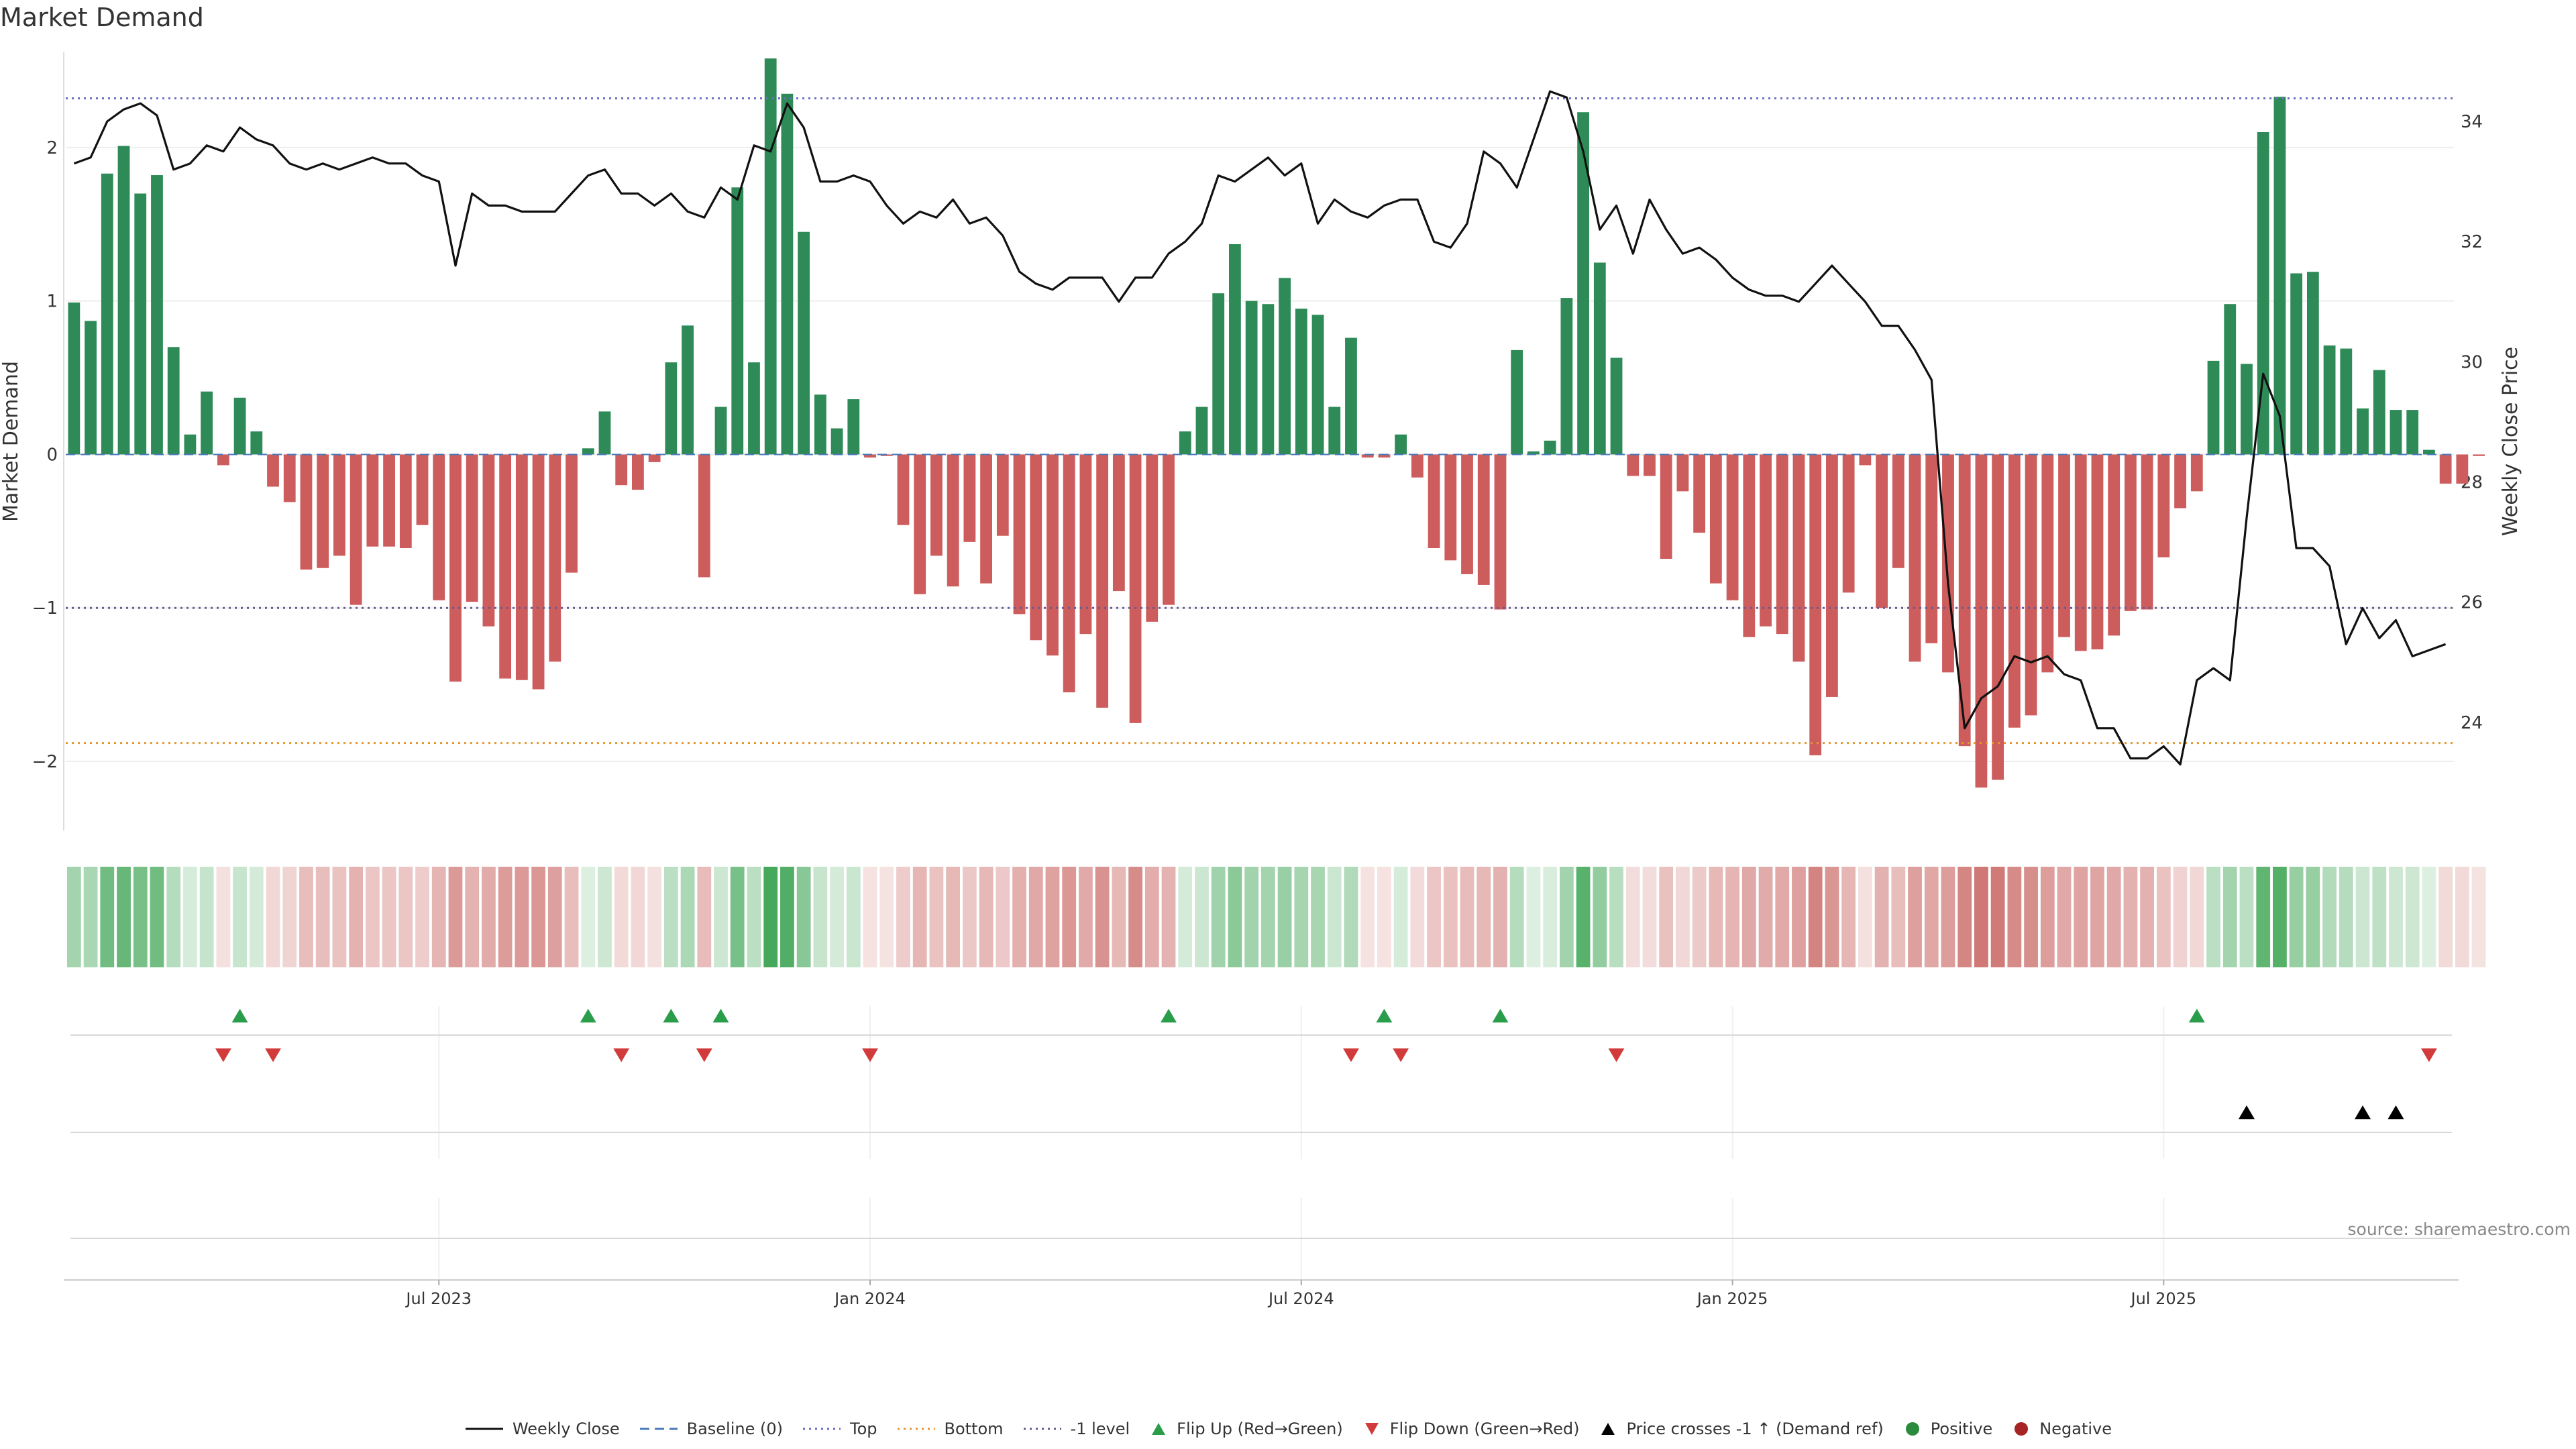 The image size is (2576, 1449). I want to click on legend-label: Negative, so click(2075, 1428).